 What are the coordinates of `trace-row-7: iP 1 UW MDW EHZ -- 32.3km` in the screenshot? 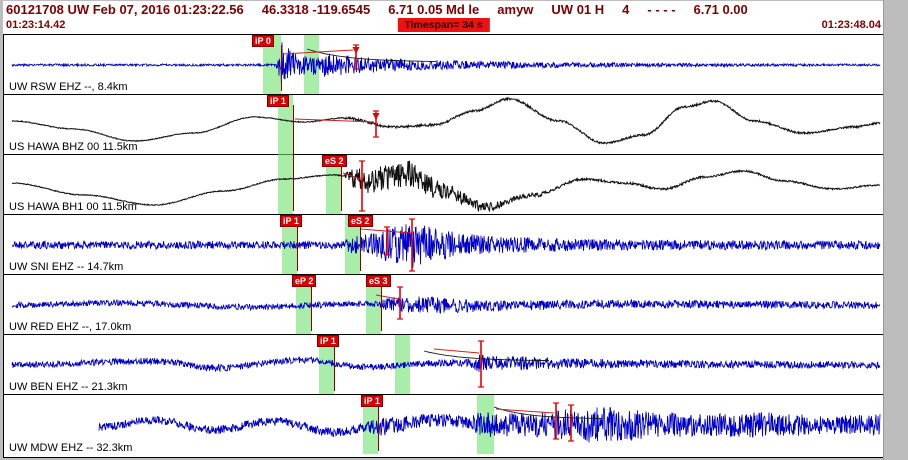 It's located at (443, 425).